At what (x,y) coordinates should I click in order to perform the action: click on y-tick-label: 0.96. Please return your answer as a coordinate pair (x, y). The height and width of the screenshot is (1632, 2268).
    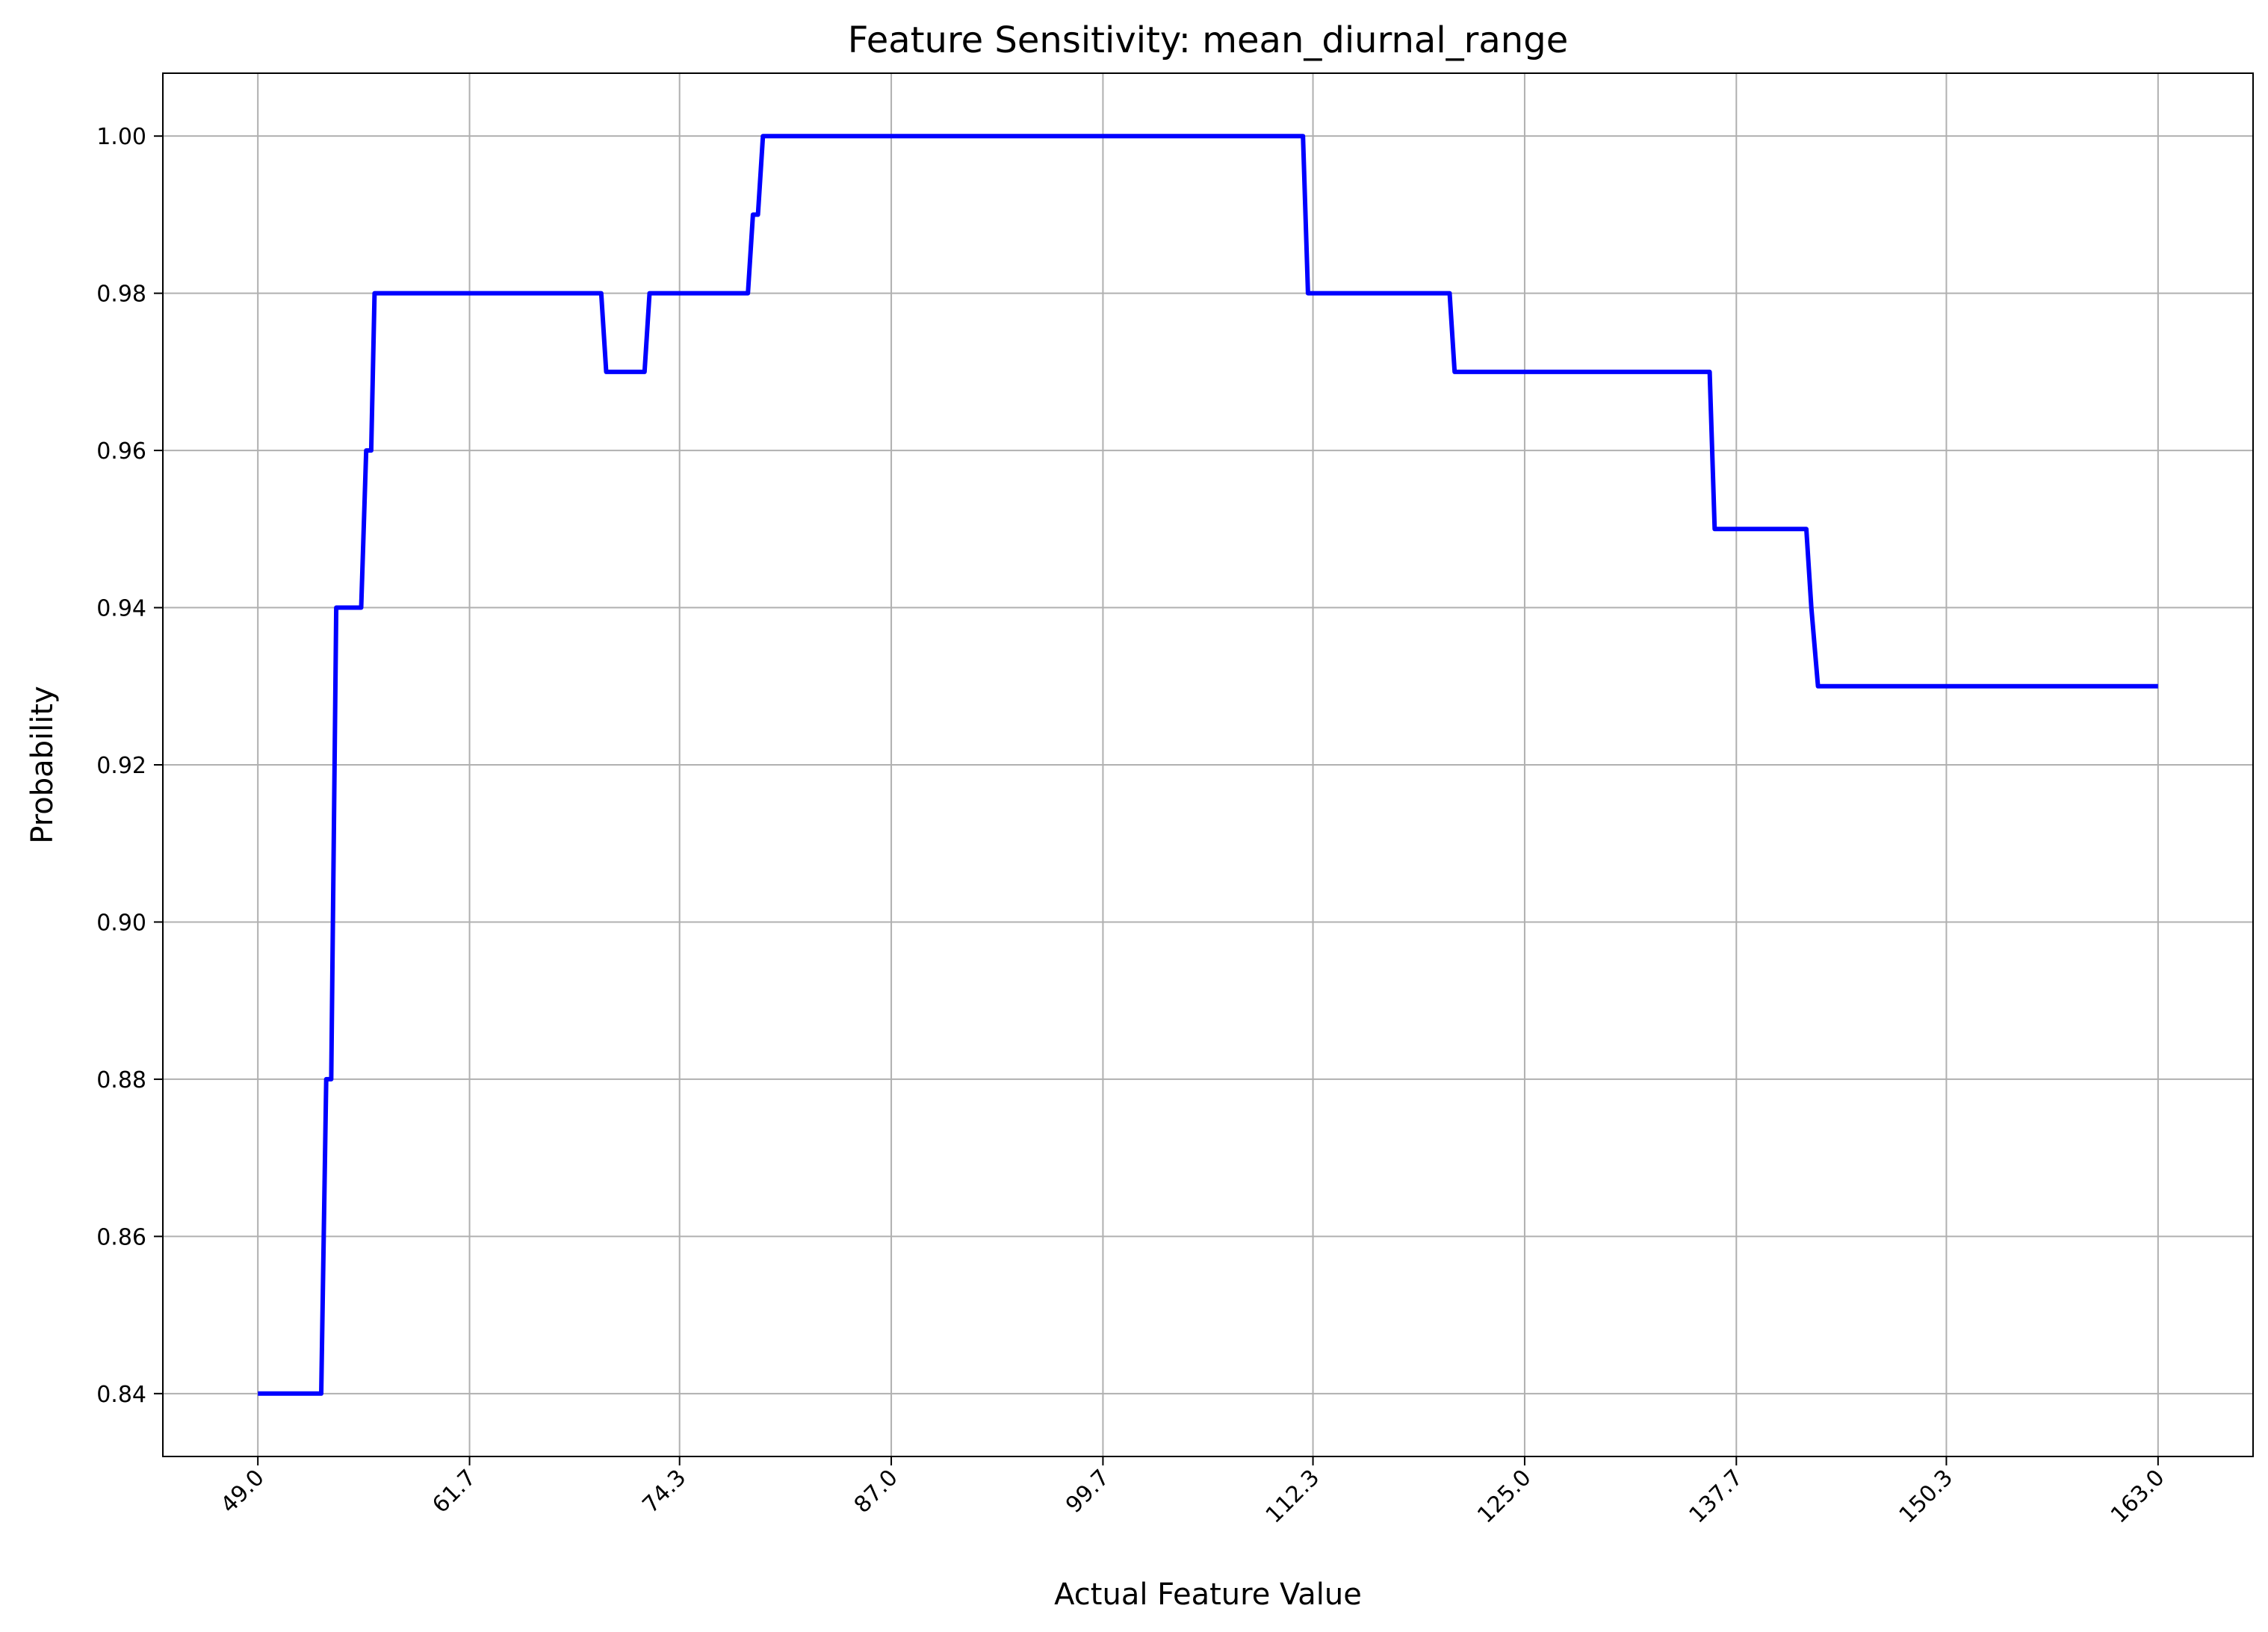
    Looking at the image, I should click on (121, 451).